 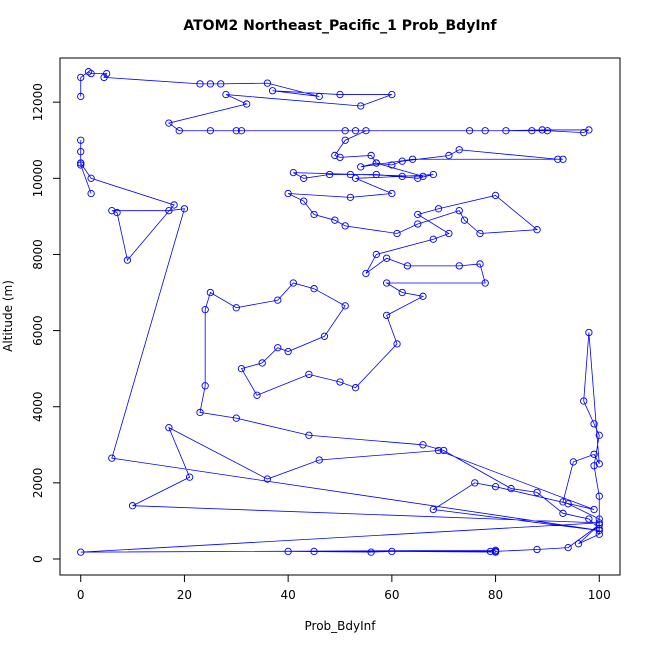 I want to click on y-tick-label: 4000, so click(x=38, y=406).